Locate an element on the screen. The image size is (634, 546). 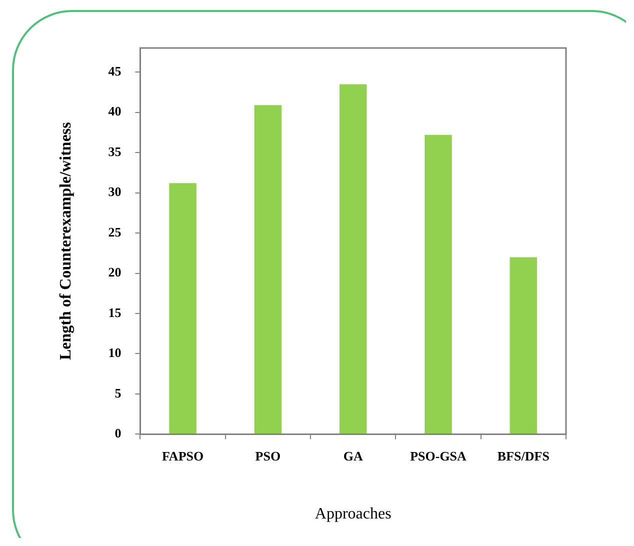
y-tick-label: 15 is located at coordinates (115, 312).